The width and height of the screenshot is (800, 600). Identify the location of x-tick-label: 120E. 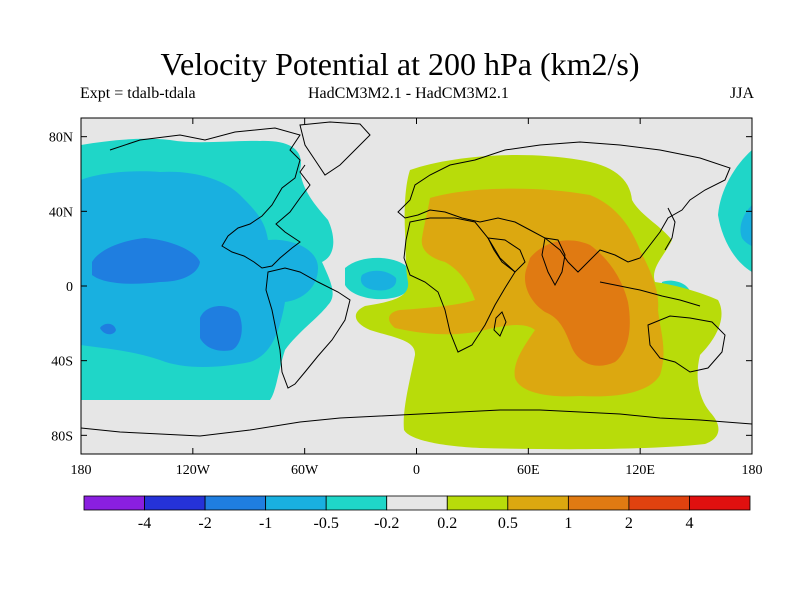
(640, 470).